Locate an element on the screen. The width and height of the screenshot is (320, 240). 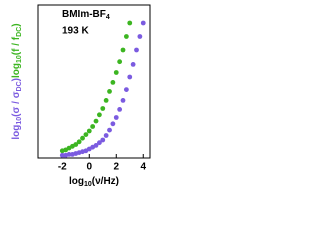
label-part: BMIm-BF is located at coordinates (84, 14).